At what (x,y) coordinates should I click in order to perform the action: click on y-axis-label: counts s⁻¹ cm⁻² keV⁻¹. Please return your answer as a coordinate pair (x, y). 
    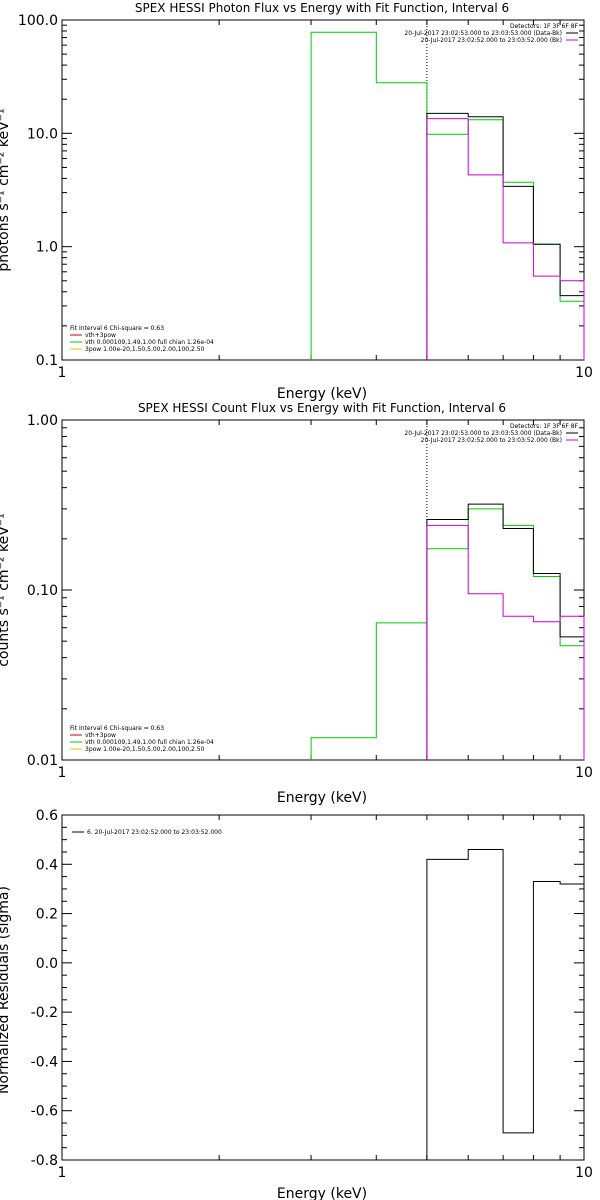
    Looking at the image, I should click on (6, 590).